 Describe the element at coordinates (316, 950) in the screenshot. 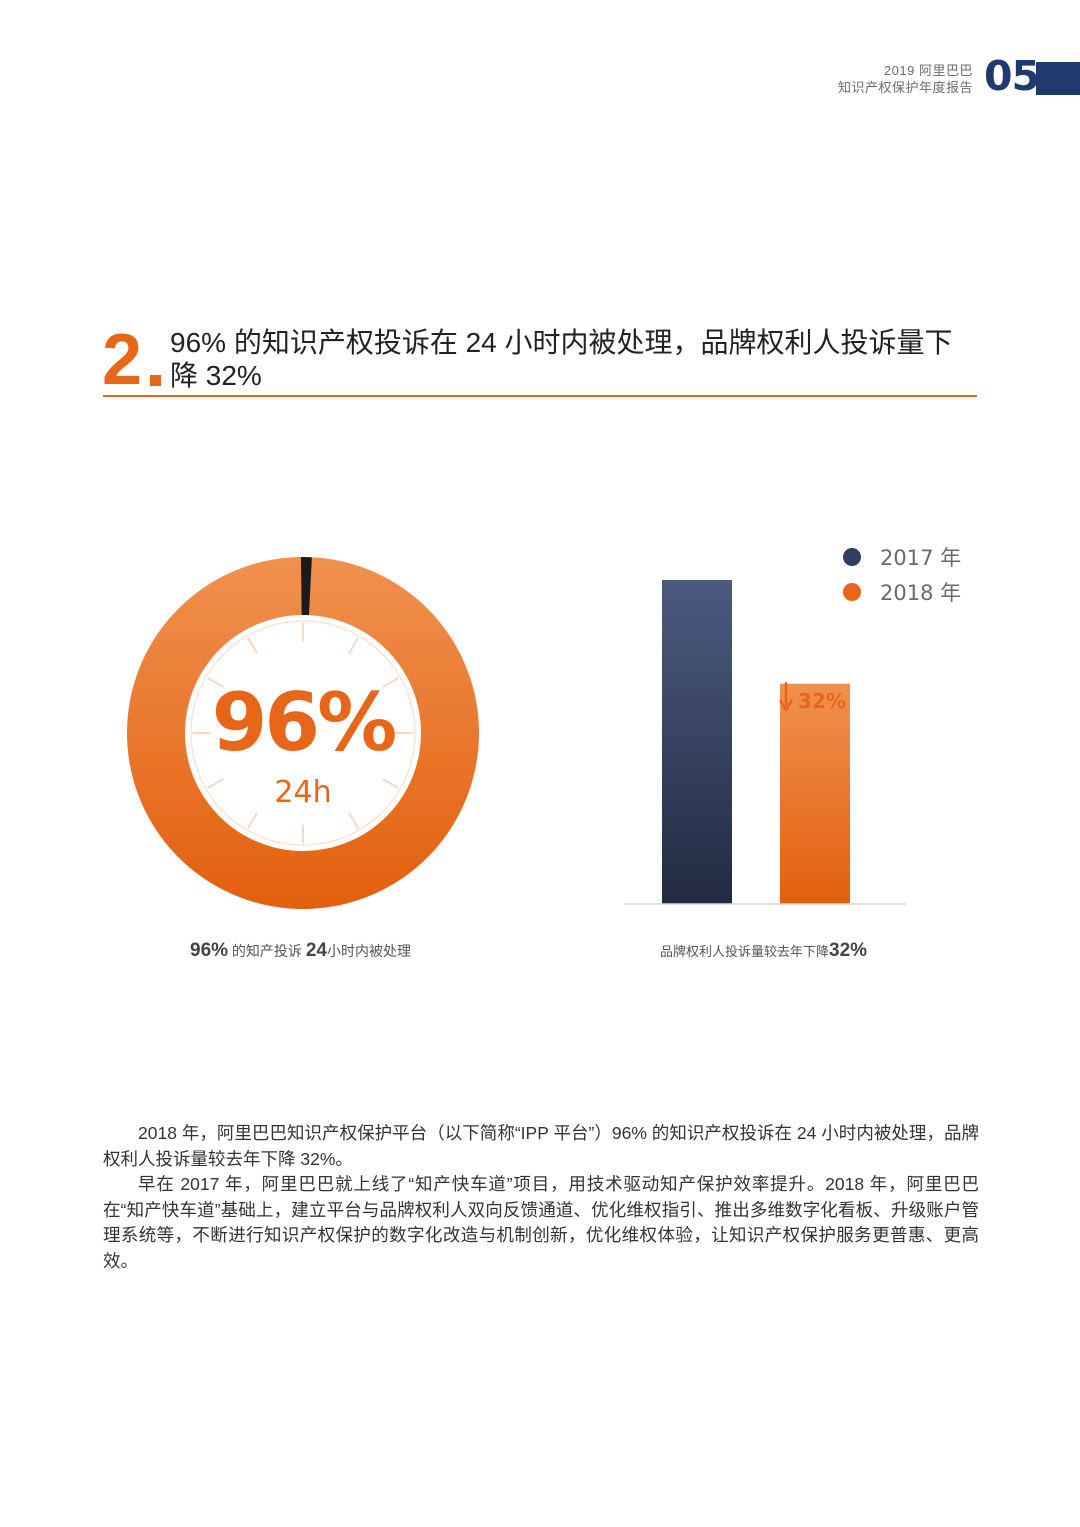

I see `donut-caption-hours: 24` at that location.